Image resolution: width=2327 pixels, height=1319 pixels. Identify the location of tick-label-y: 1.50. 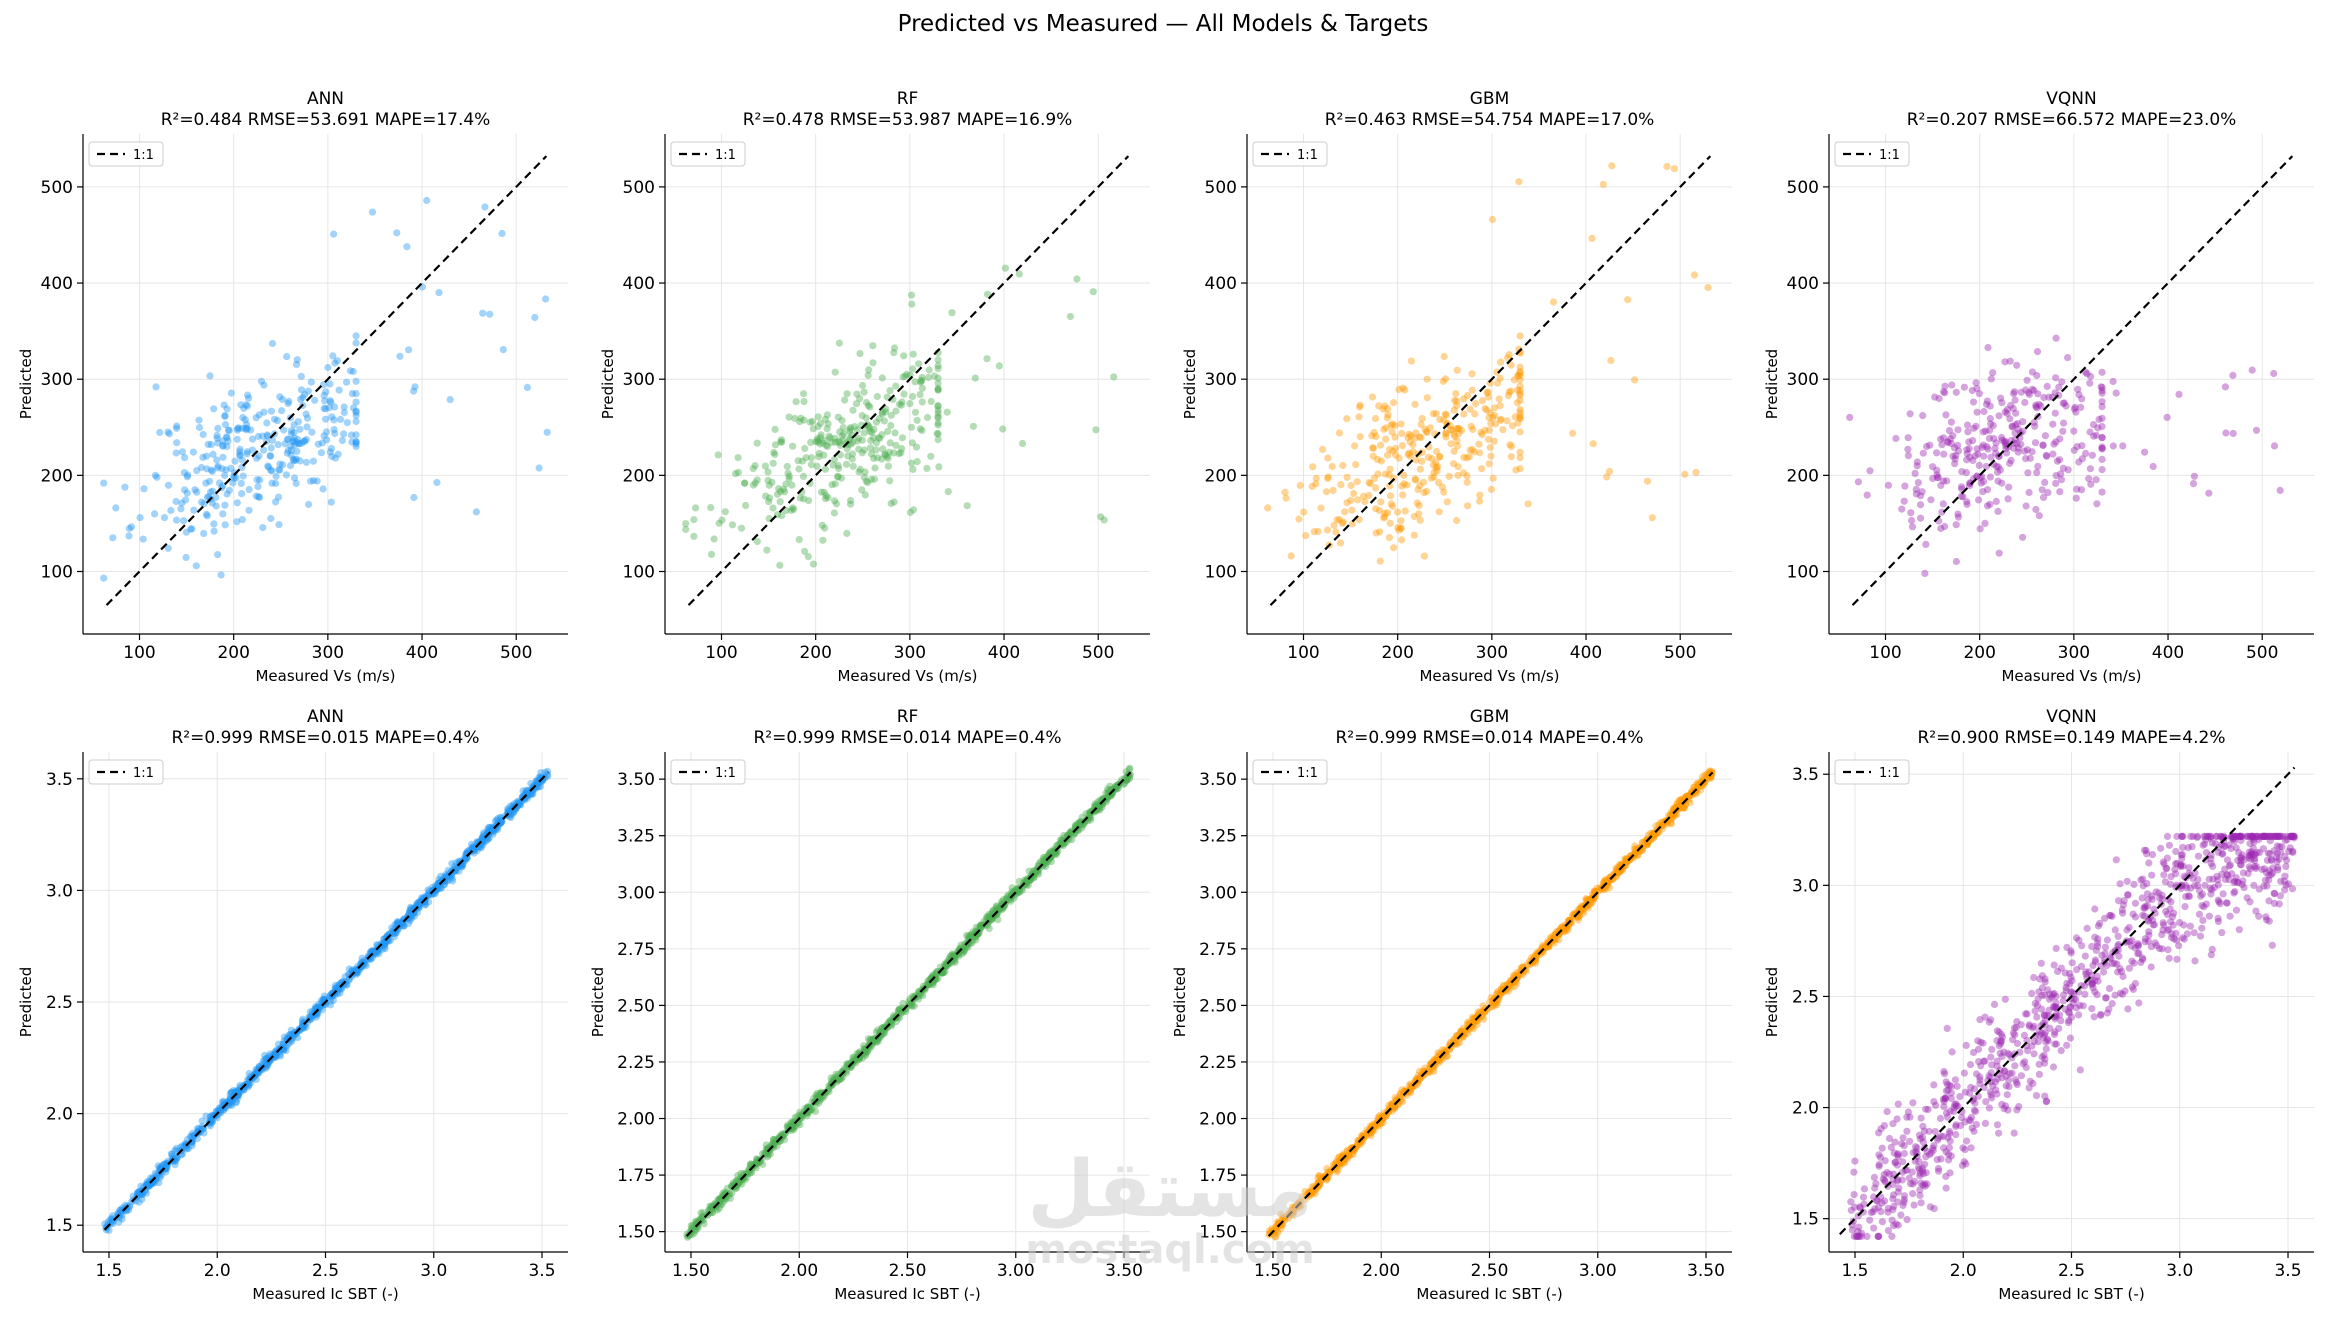
(636, 1233).